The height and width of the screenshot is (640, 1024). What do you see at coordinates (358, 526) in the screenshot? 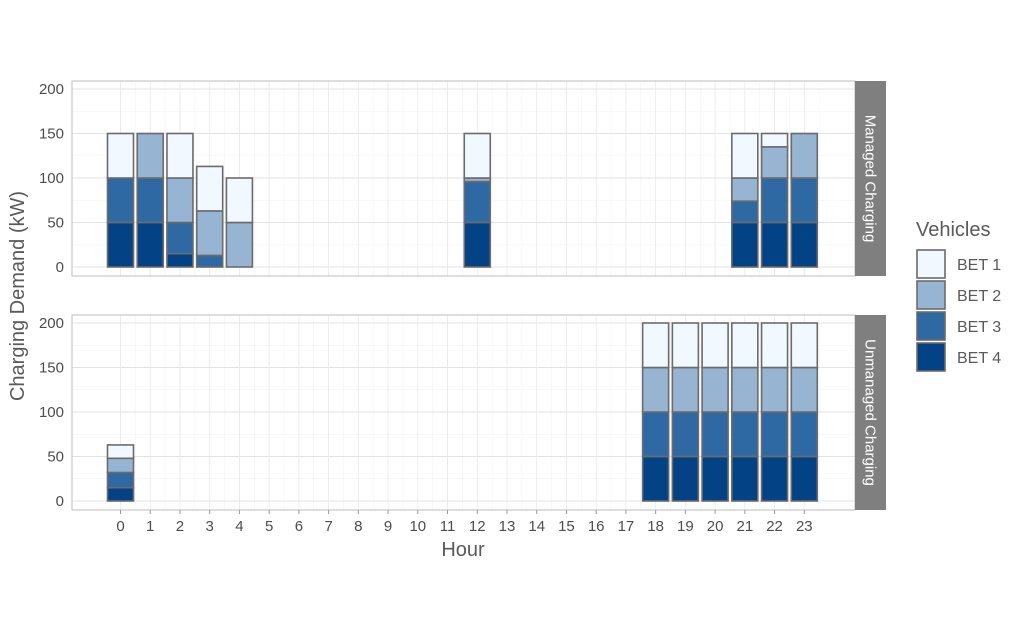
I see `x-tick-label: 8` at bounding box center [358, 526].